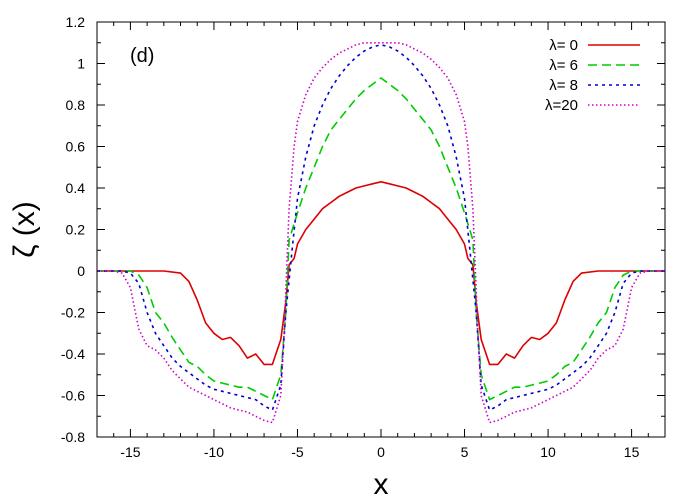  What do you see at coordinates (381, 484) in the screenshot?
I see `x-axis-label: x` at bounding box center [381, 484].